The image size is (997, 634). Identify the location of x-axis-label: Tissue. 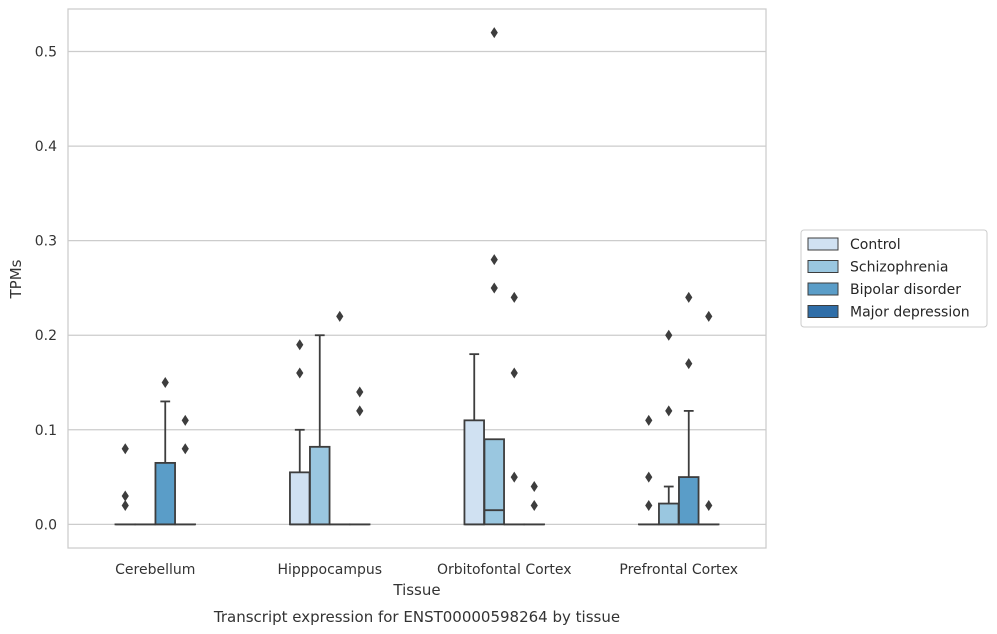
(416, 590).